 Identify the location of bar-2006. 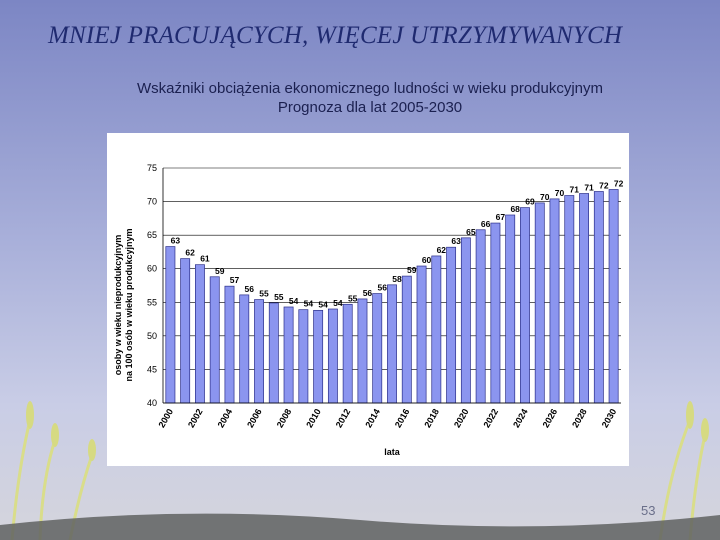
(259, 351).